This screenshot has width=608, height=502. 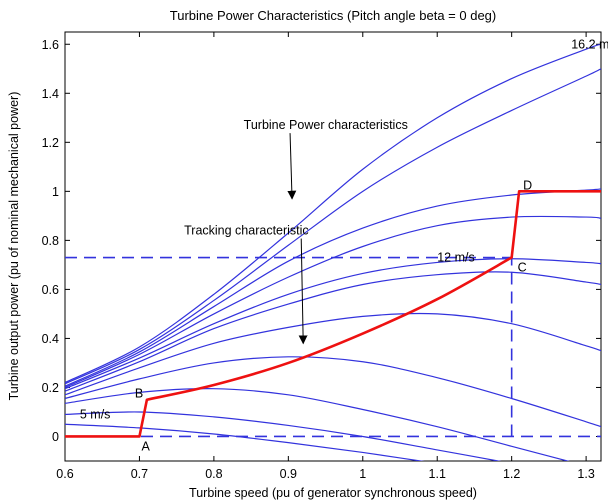 What do you see at coordinates (139, 474) in the screenshot?
I see `x-tick-label: 0.7` at bounding box center [139, 474].